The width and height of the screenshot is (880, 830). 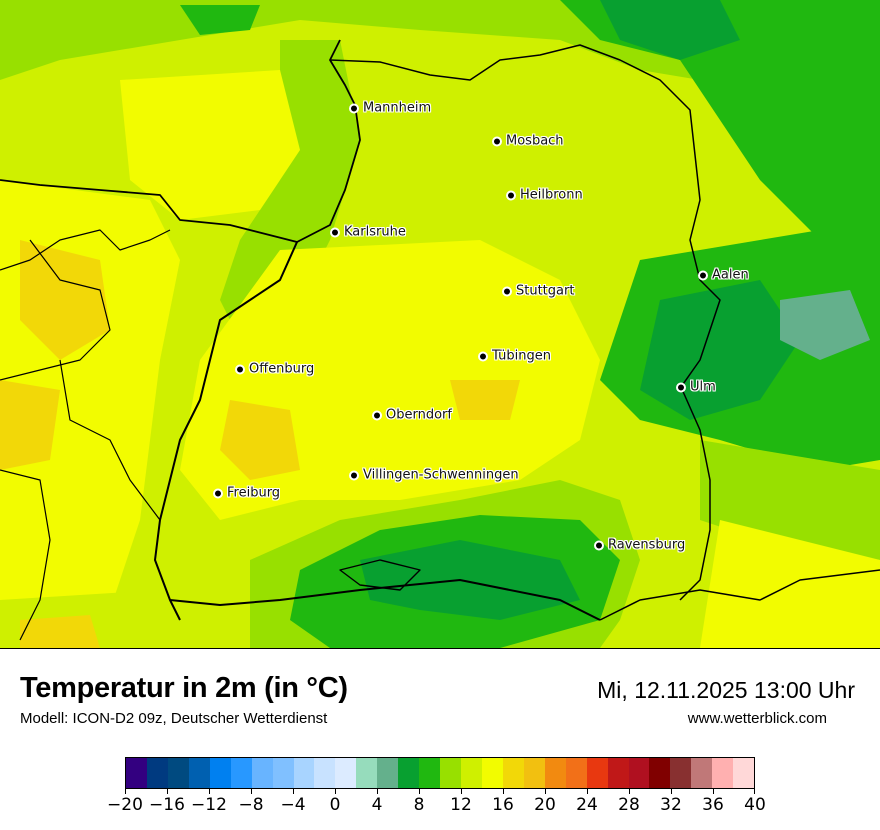 I want to click on city-label: Heilbronn, so click(x=551, y=195).